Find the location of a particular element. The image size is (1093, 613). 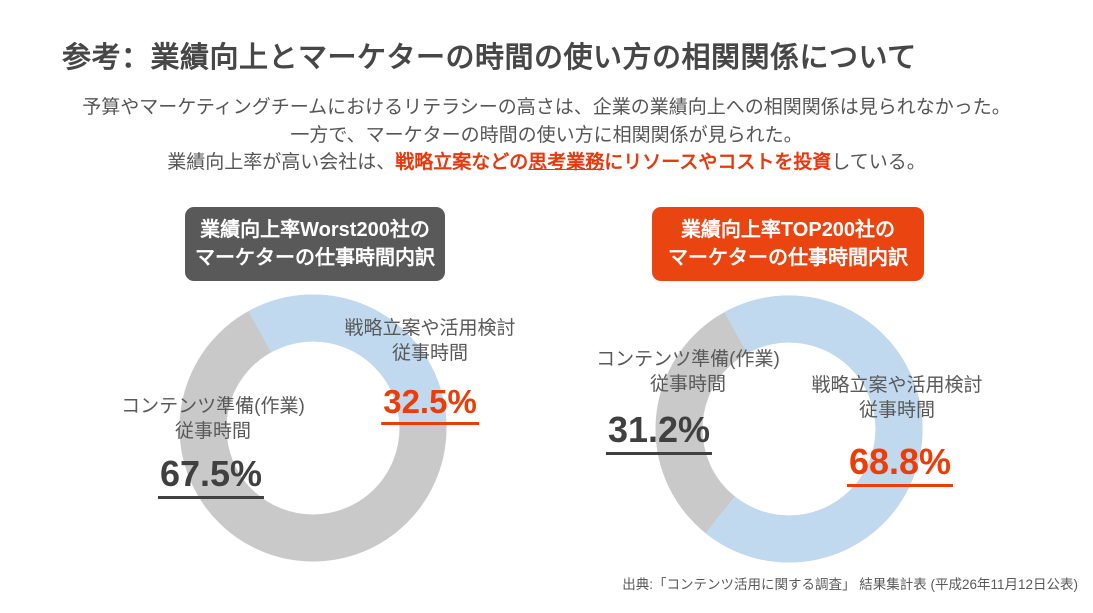

value-worst-strategy-pct: 32.5% is located at coordinates (430, 404).